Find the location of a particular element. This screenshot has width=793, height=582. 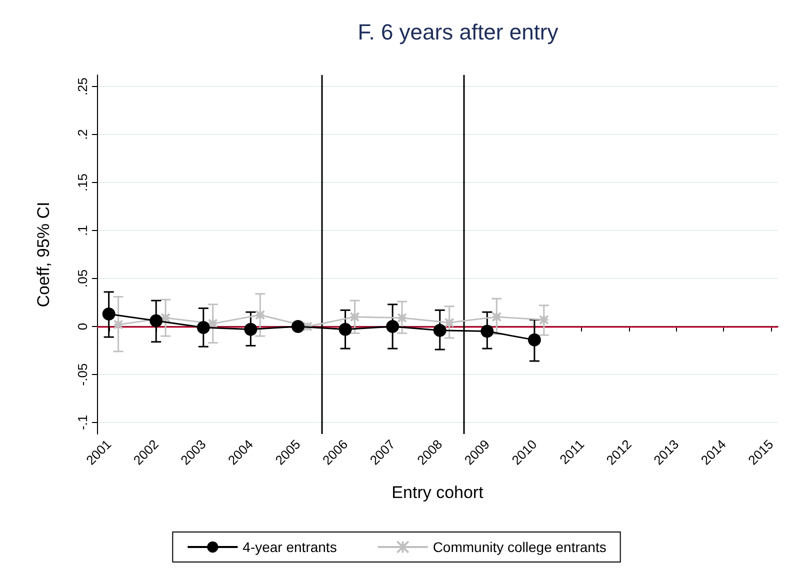

y-tick-label: .2 is located at coordinates (82, 134).